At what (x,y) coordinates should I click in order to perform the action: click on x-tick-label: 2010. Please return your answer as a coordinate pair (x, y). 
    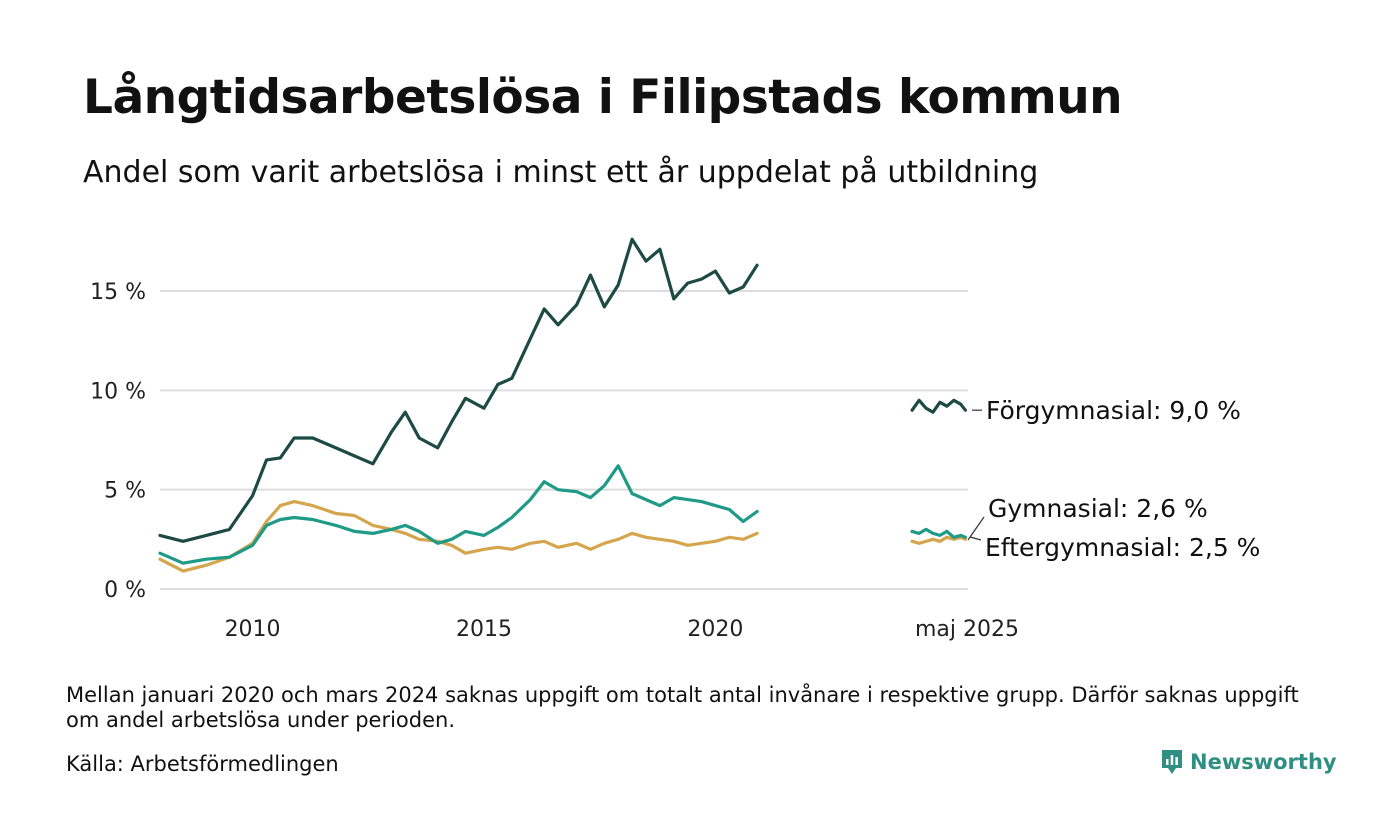
    Looking at the image, I should click on (253, 629).